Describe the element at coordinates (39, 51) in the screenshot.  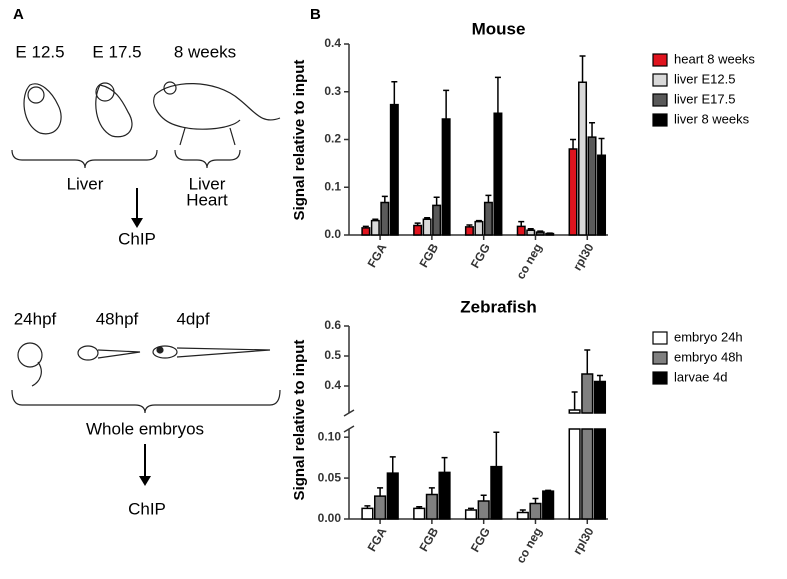
I see `stage-label: E 12.5` at that location.